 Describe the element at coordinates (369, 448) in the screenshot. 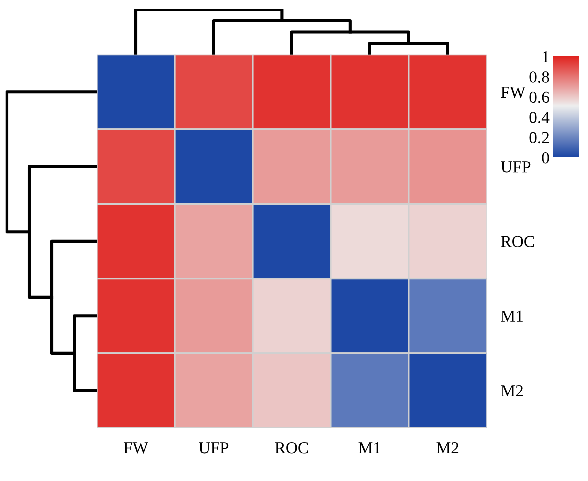

I see `x-tick-label: M1` at that location.